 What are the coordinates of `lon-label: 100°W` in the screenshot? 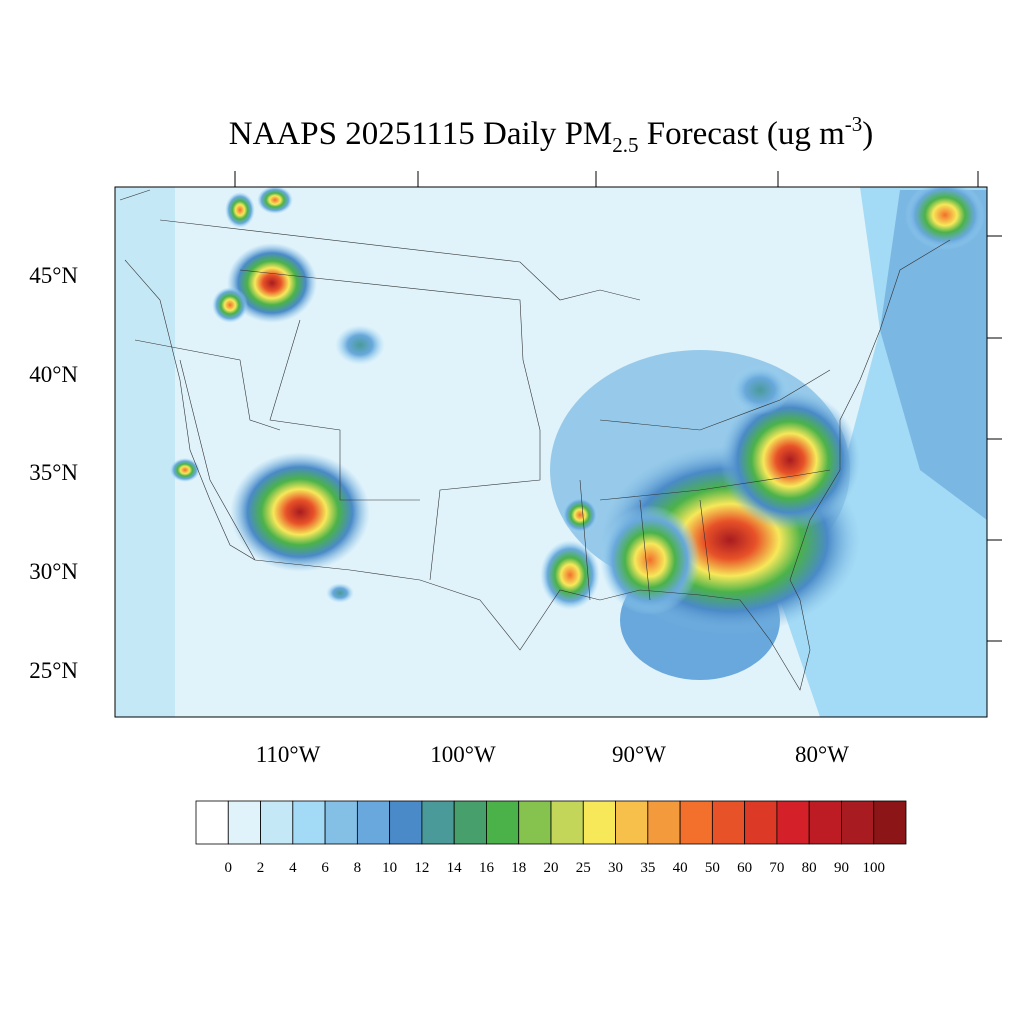 It's located at (463, 754).